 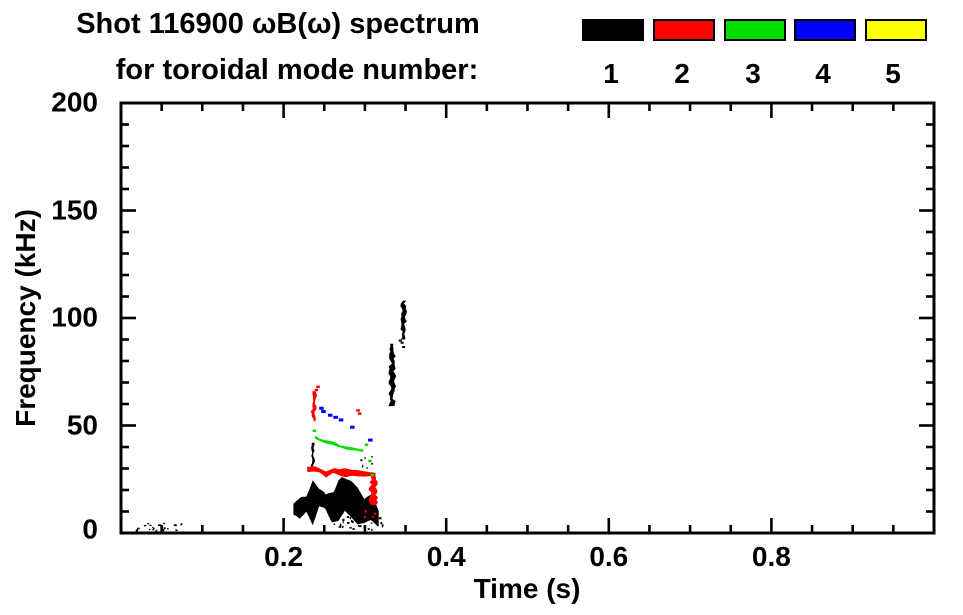 I want to click on y-tick-label-50: 50, so click(x=82, y=424).